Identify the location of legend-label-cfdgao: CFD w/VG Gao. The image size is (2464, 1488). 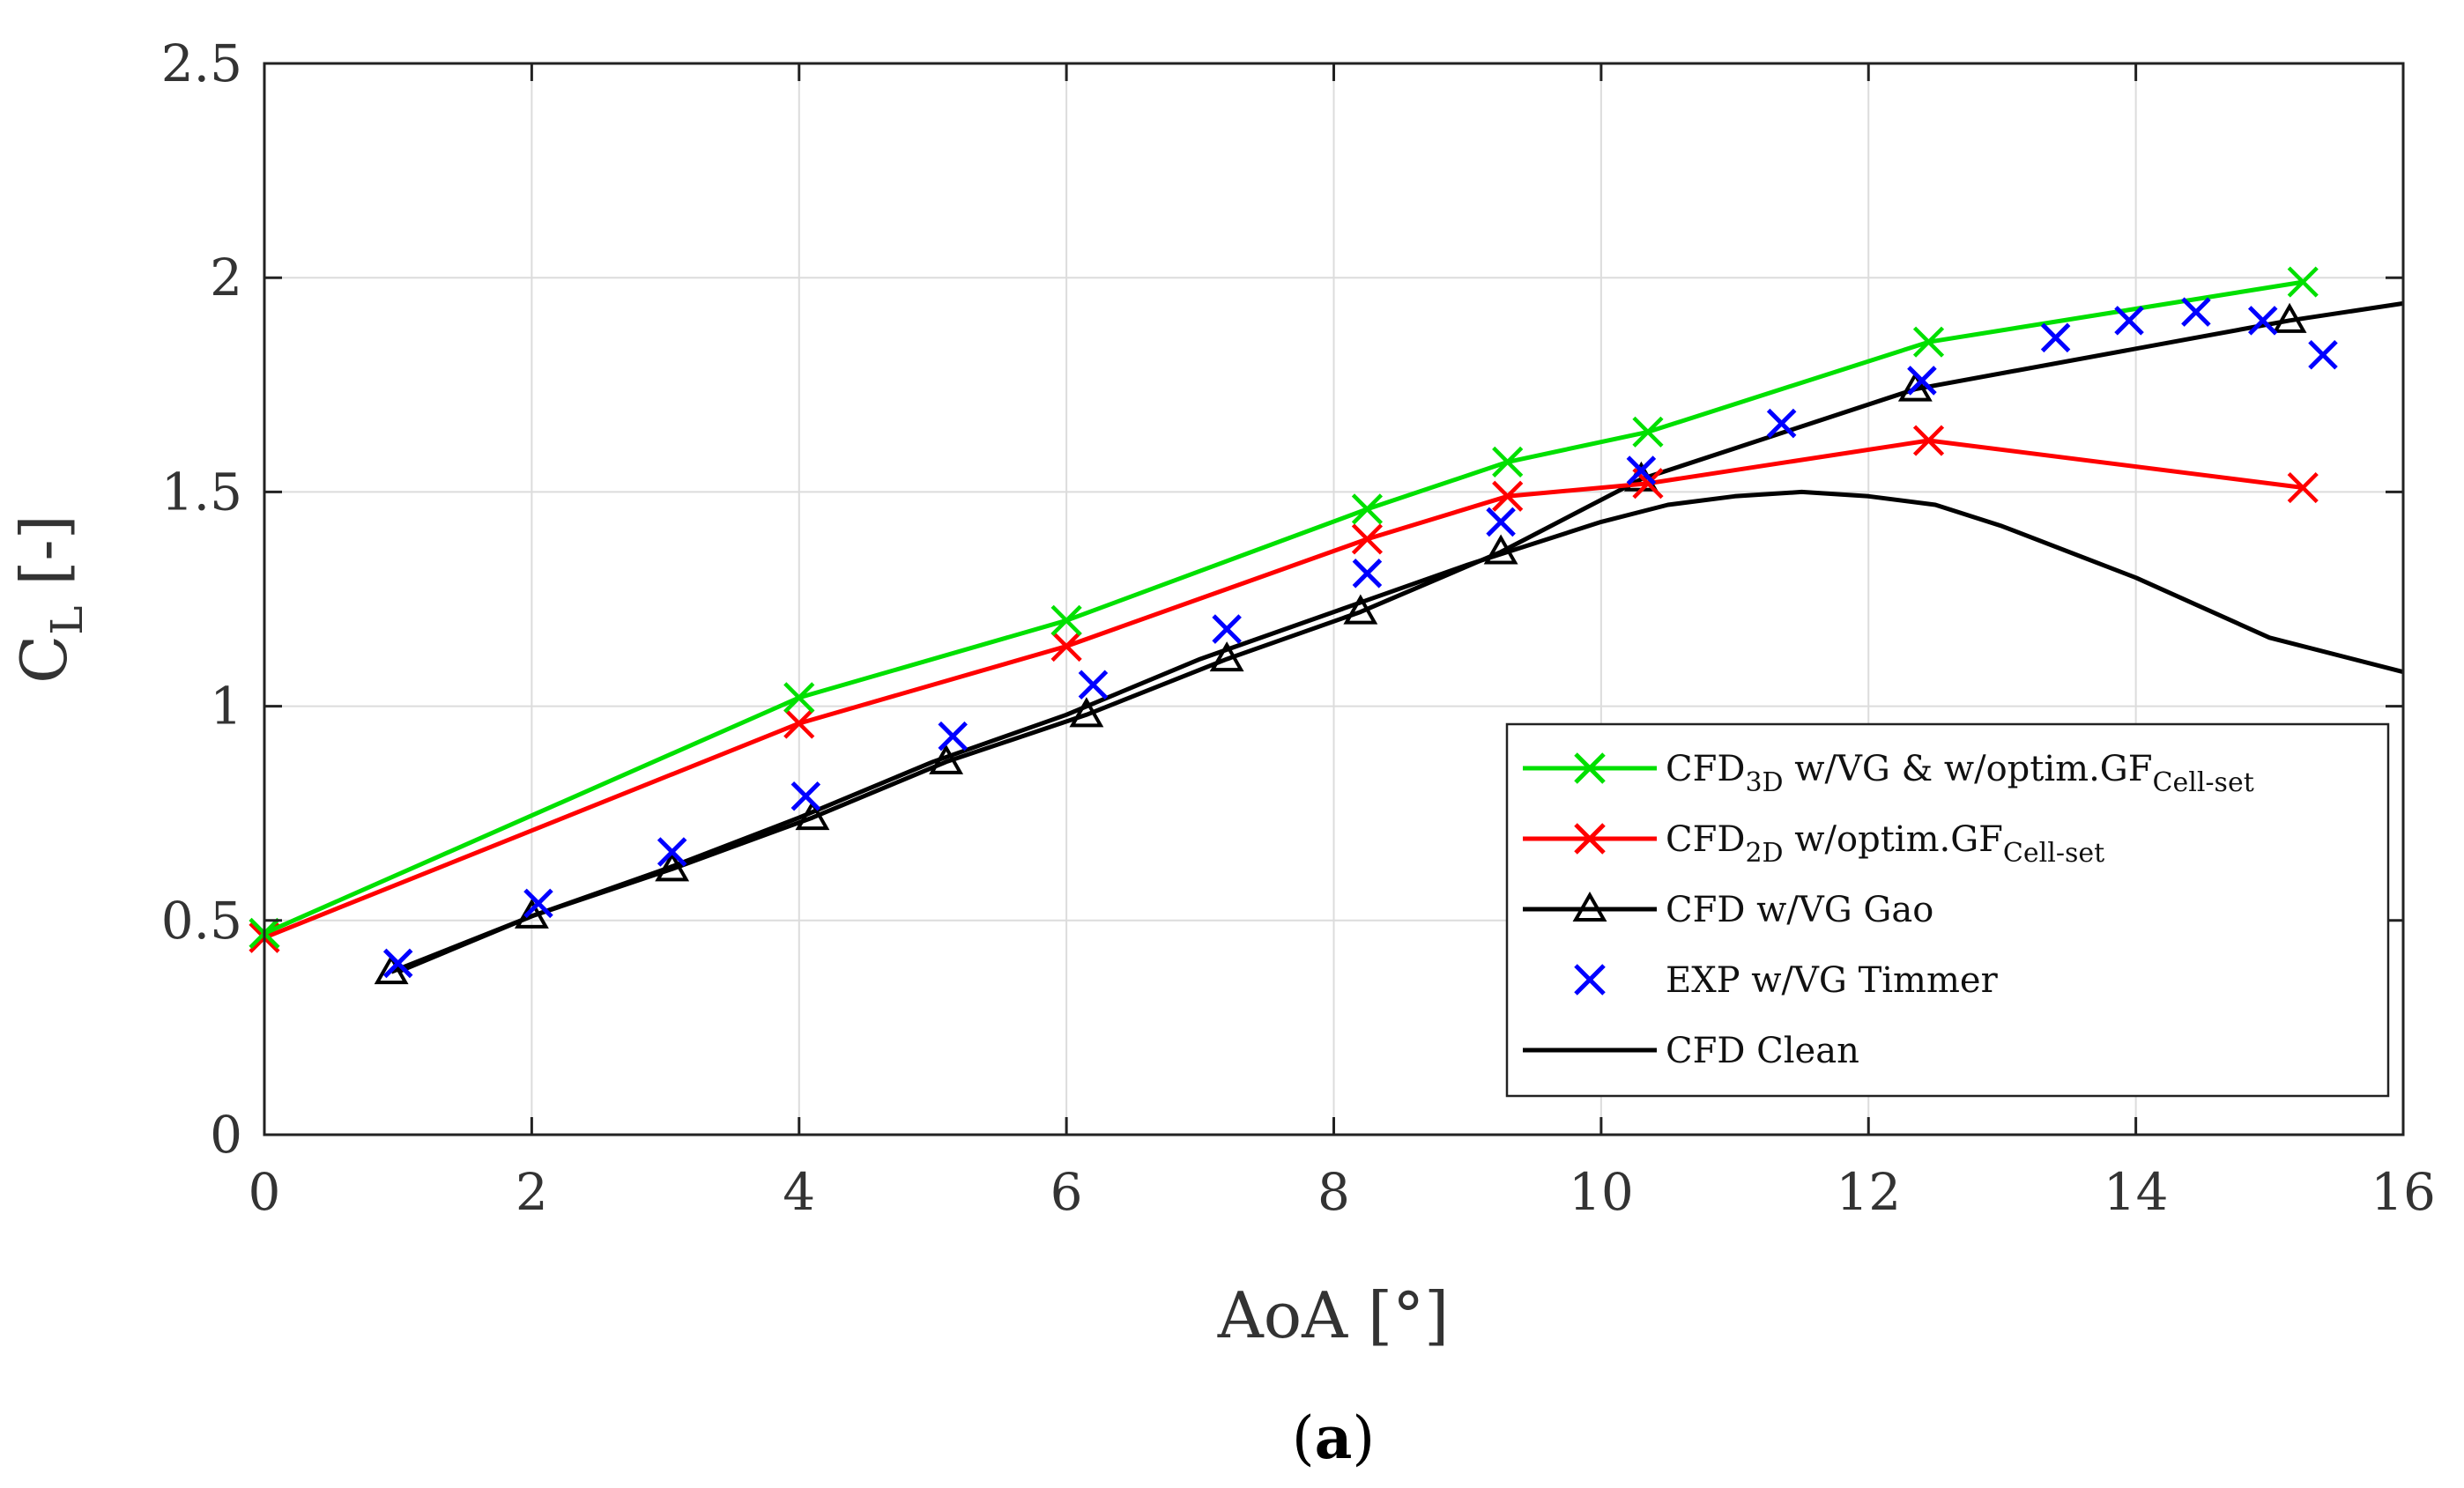
(1800, 910).